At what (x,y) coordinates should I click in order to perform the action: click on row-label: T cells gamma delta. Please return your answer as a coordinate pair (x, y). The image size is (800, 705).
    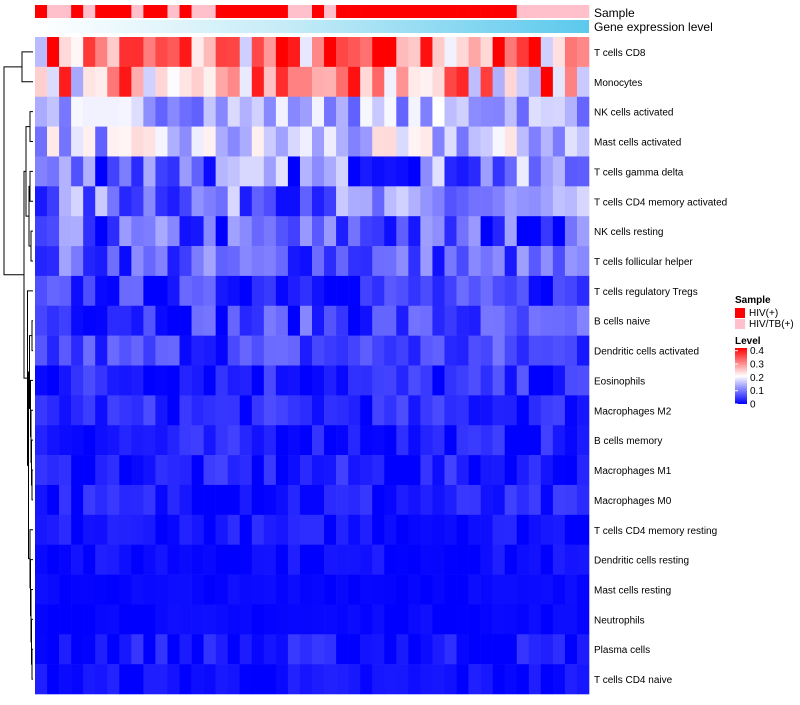
    Looking at the image, I should click on (639, 172).